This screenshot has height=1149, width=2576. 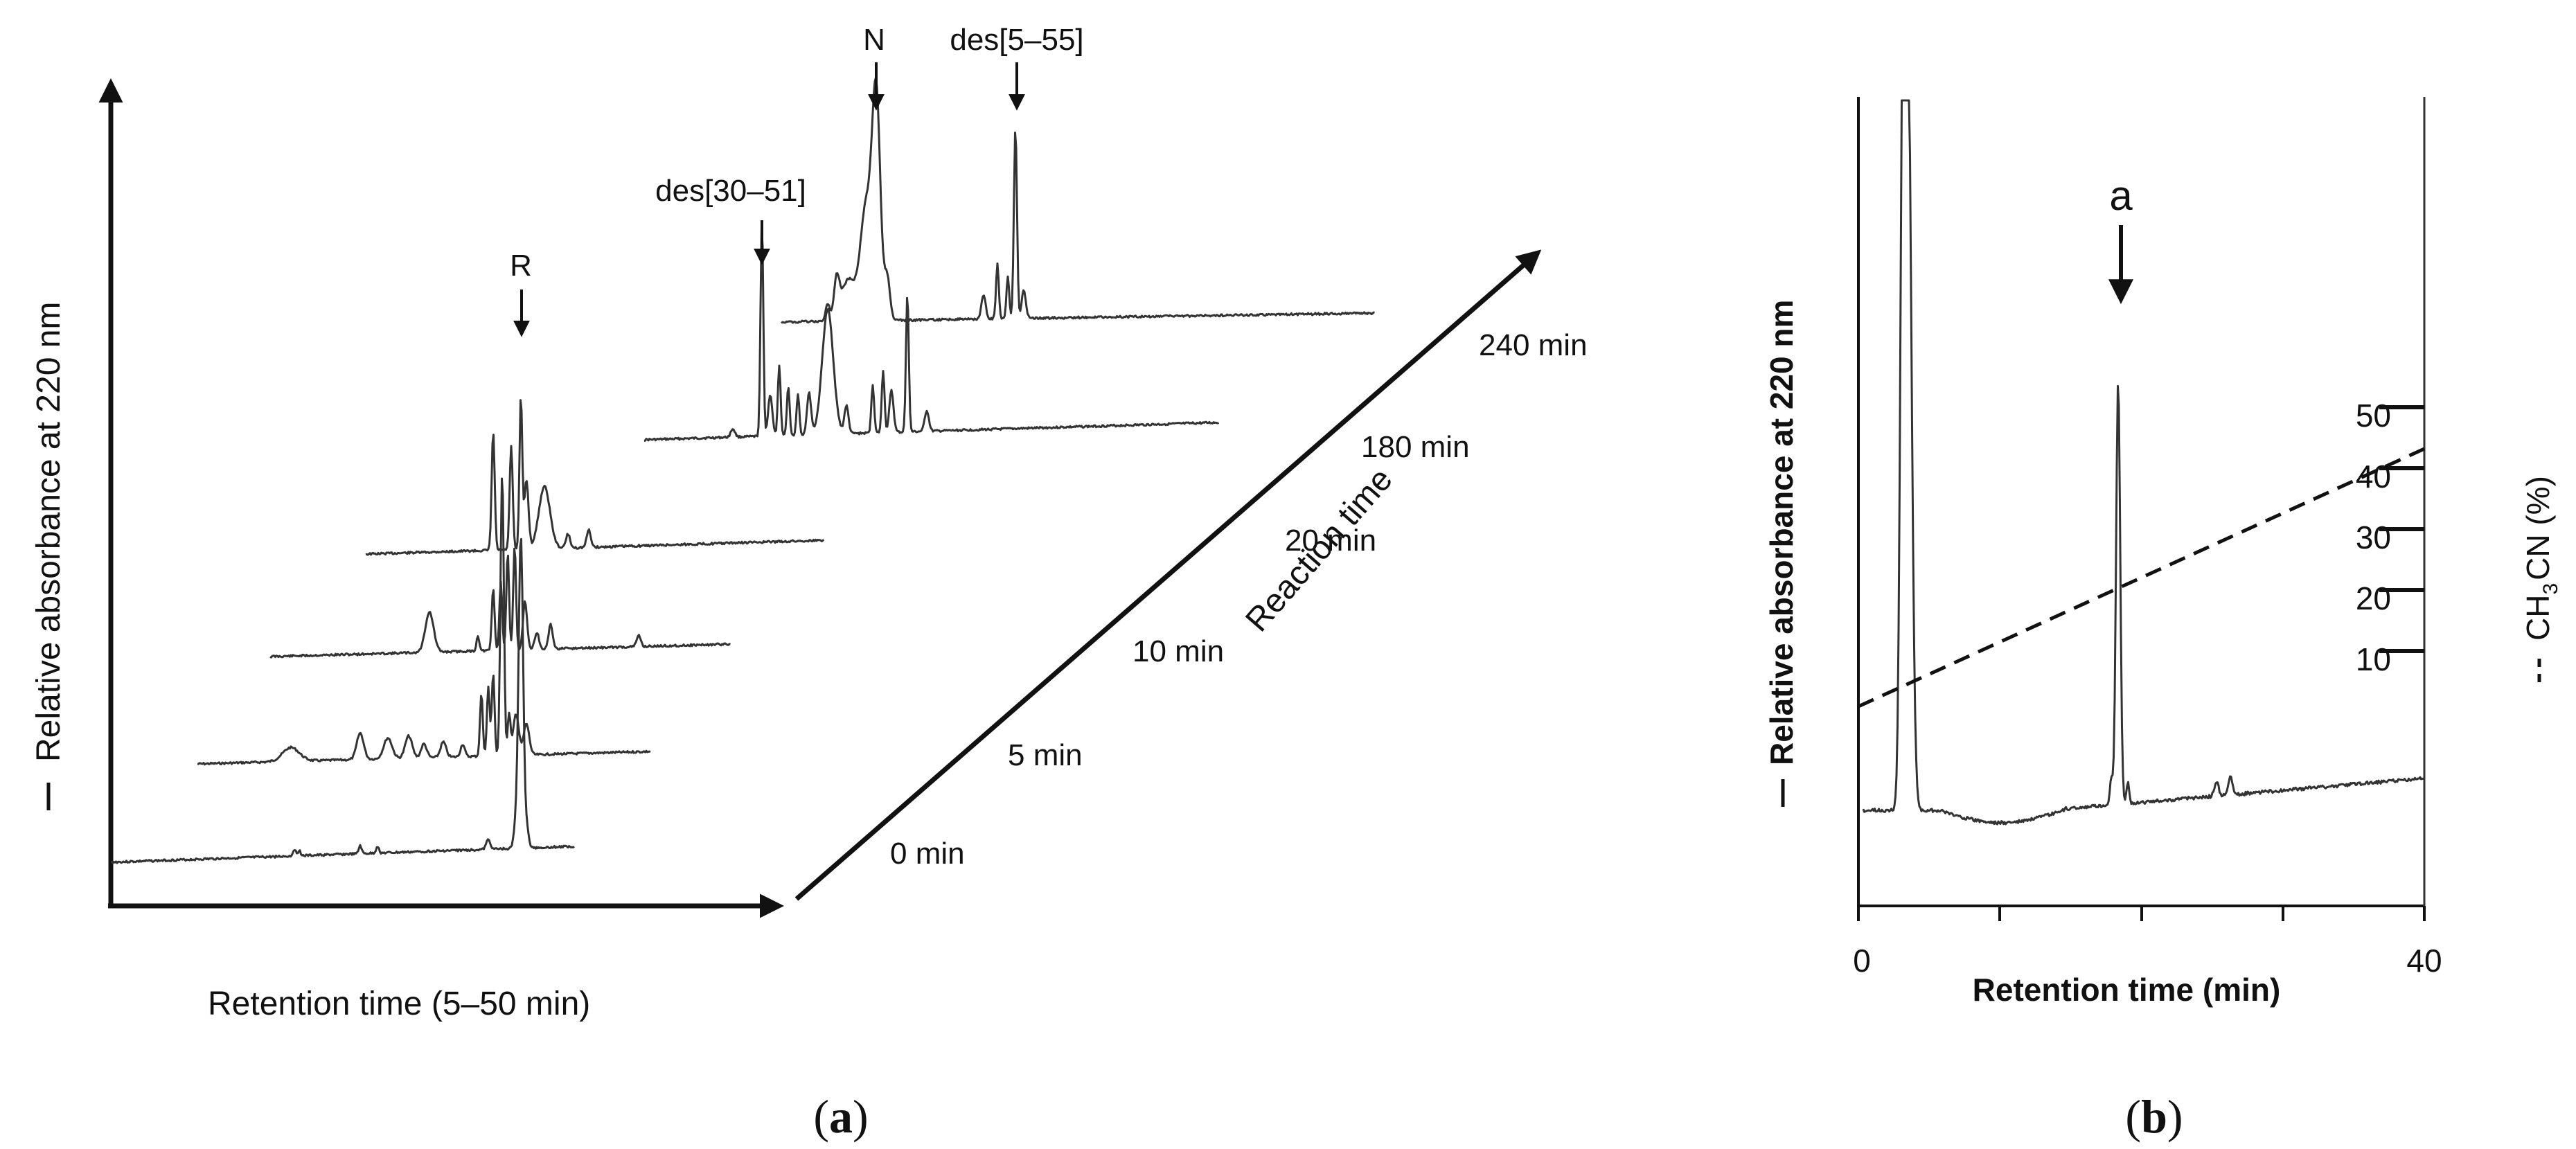 What do you see at coordinates (2121, 195) in the screenshot?
I see `peak-label-a: a` at bounding box center [2121, 195].